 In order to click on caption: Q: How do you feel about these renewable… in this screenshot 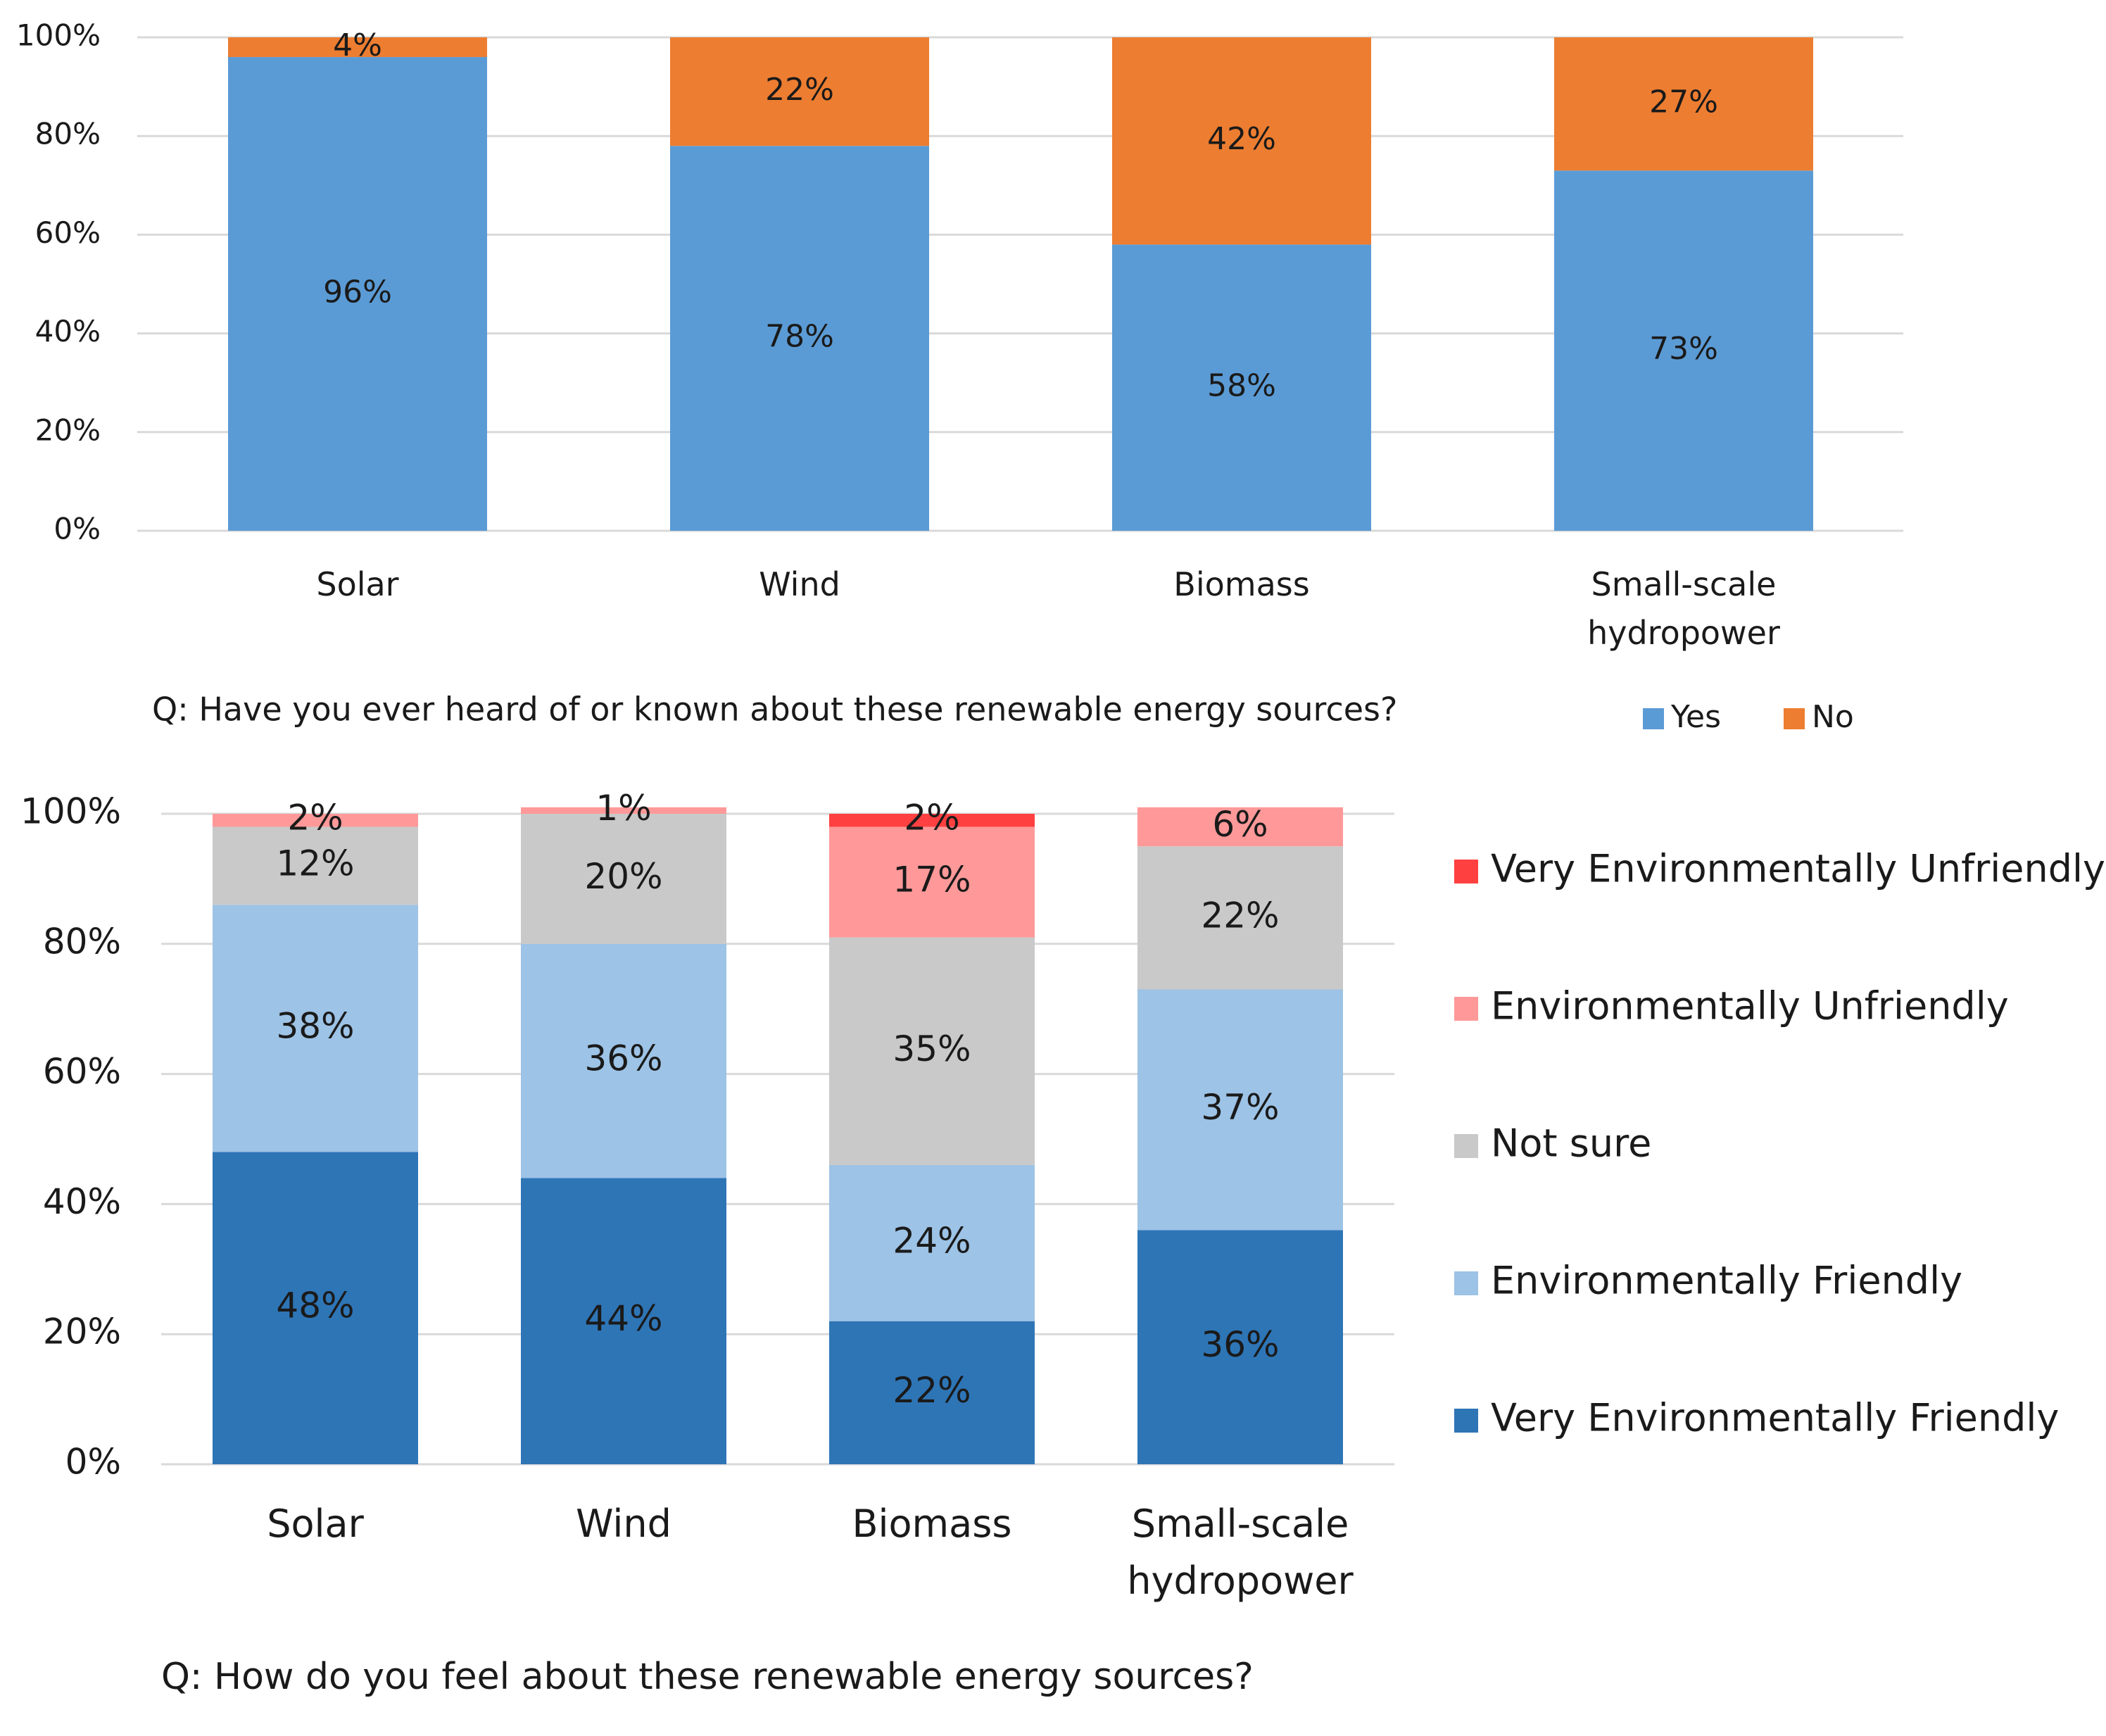, I will do `click(707, 1677)`.